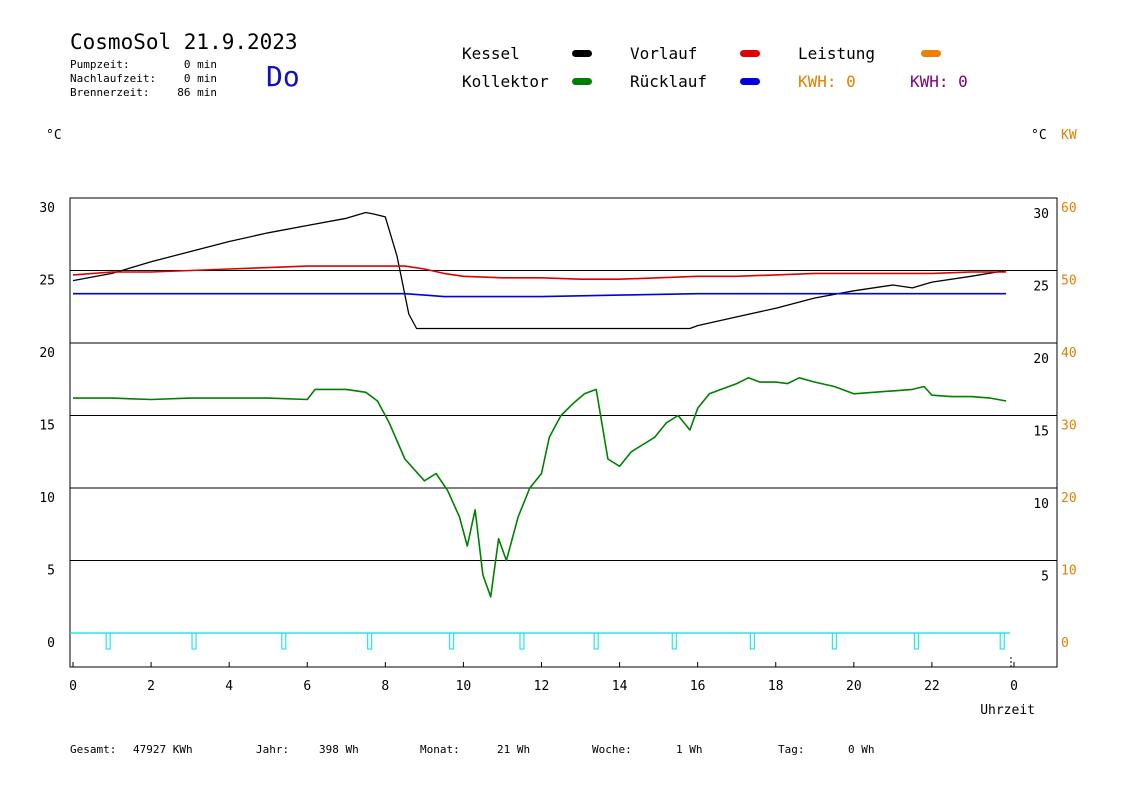  Describe the element at coordinates (440, 749) in the screenshot. I see `footer-monat-label: Monat:` at that location.